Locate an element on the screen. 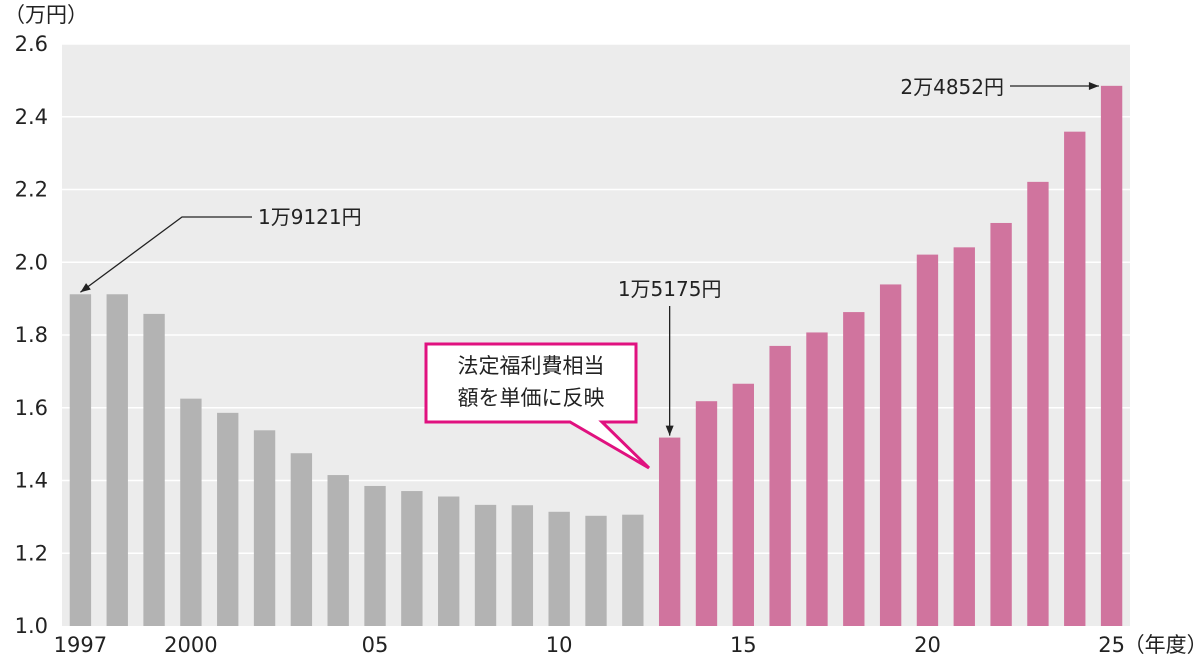 The height and width of the screenshot is (665, 1200). bar-2017 is located at coordinates (817, 479).